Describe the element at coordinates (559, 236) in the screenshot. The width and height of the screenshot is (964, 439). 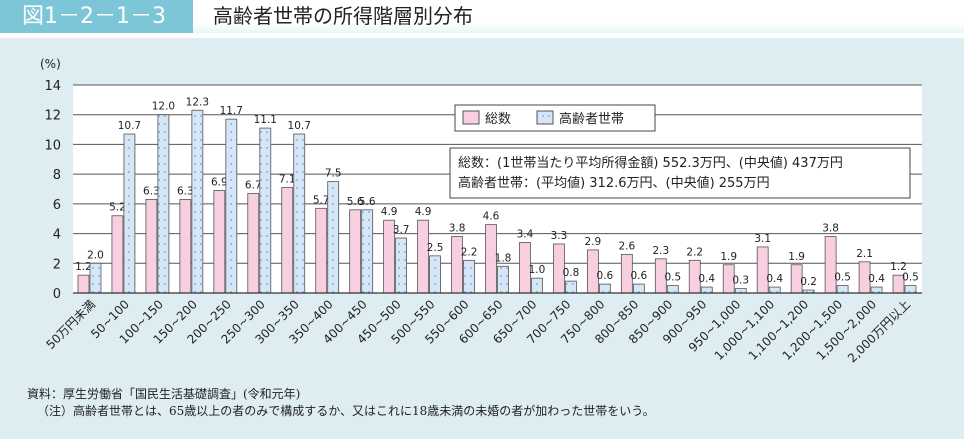
I see `data-label: 3.3` at that location.